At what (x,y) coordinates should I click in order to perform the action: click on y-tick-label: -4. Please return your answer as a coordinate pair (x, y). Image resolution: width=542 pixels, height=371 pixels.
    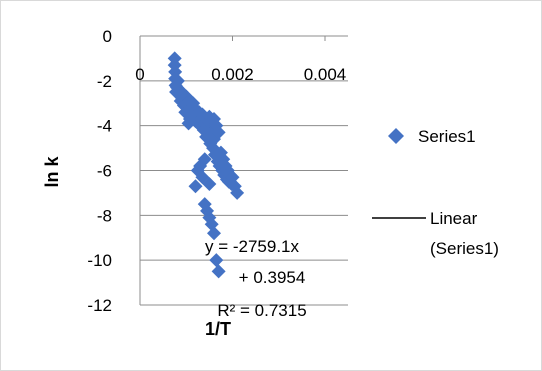
    Looking at the image, I should click on (104, 126).